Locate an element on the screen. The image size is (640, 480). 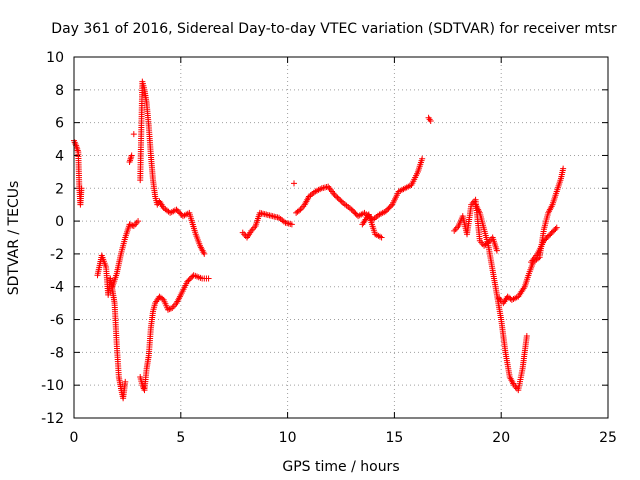
y-tick-label: -12 is located at coordinates (52, 419).